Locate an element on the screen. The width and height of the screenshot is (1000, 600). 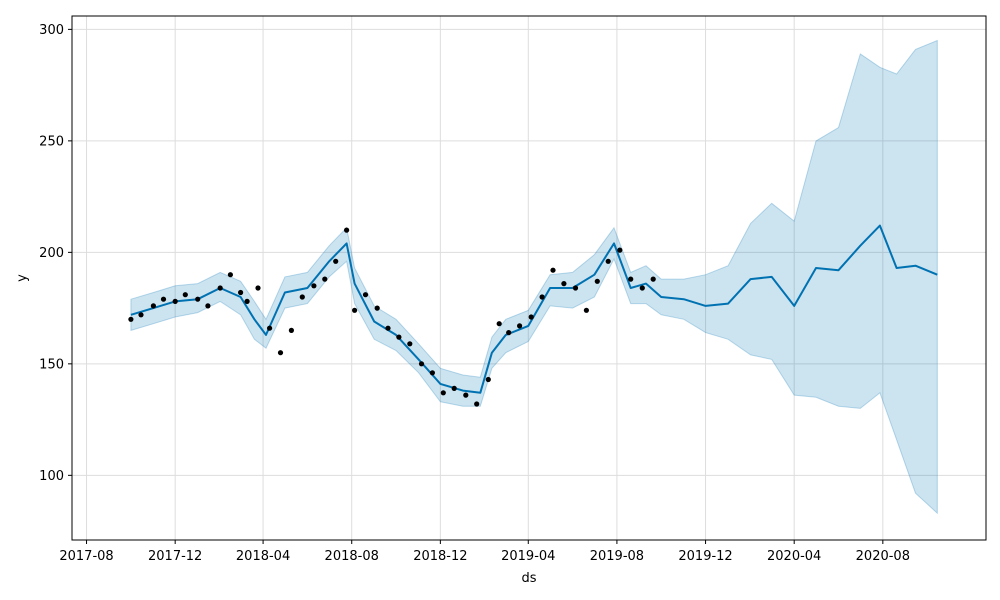
y-tick-label: 150 is located at coordinates (51, 364).